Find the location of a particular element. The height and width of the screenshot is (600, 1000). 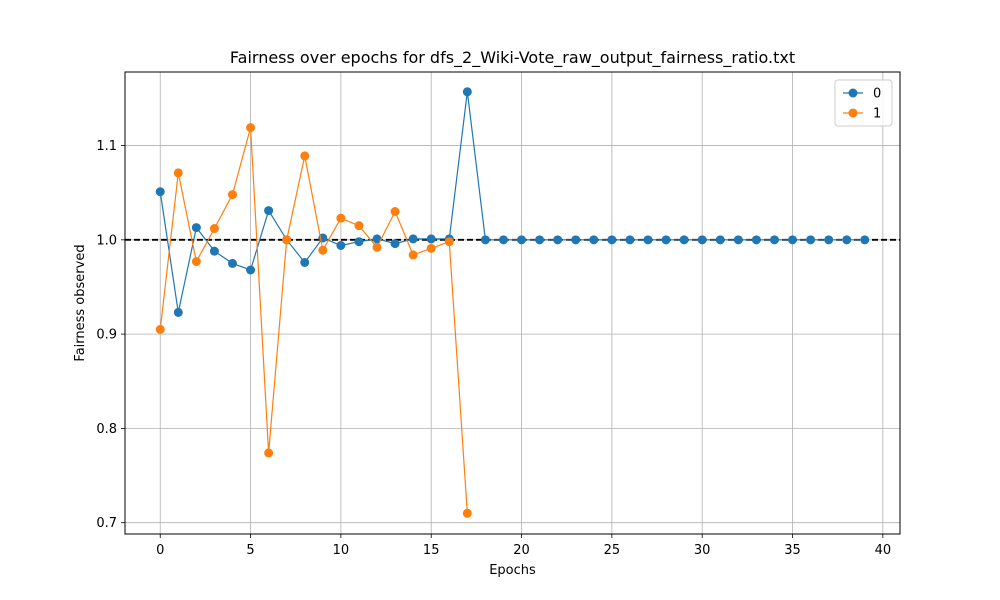

x-tick-label: 35 is located at coordinates (792, 550).